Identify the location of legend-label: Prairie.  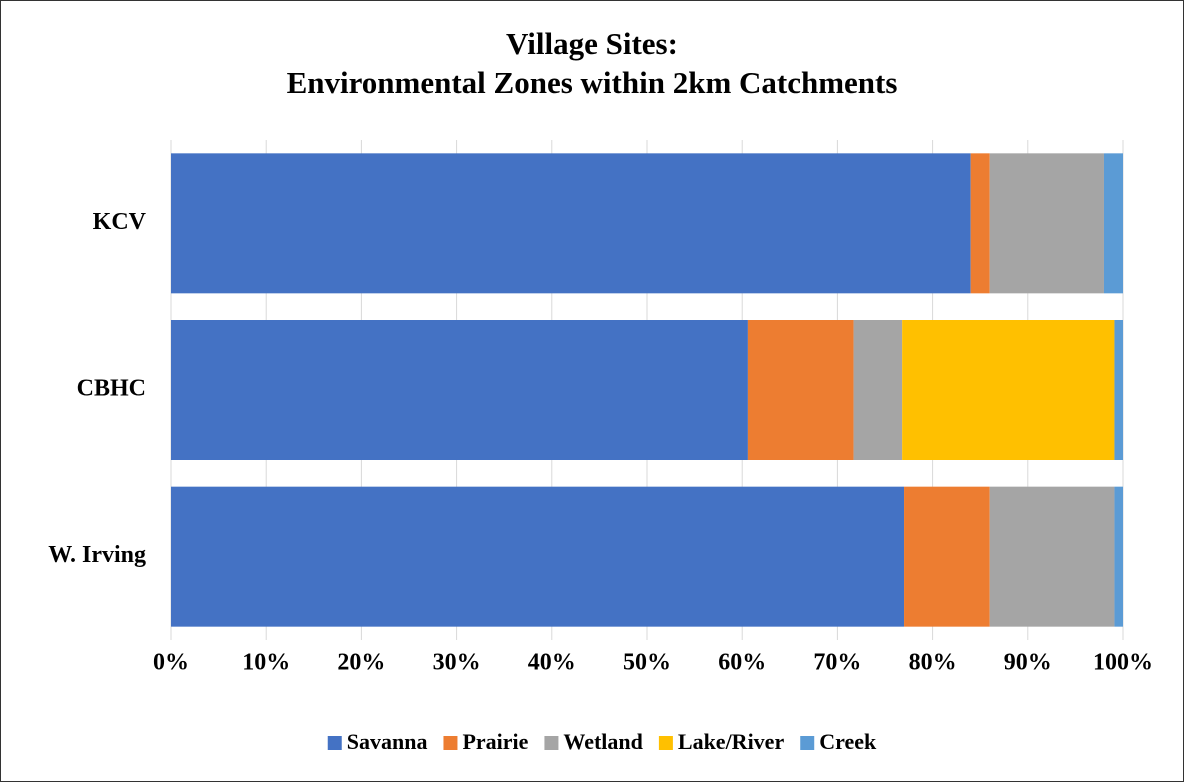
(495, 741).